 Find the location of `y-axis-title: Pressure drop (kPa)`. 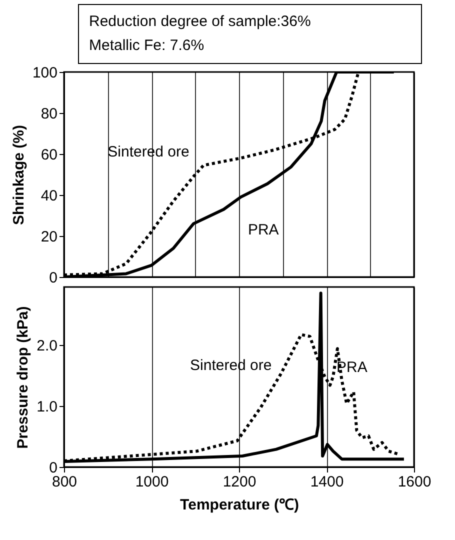

y-axis-title: Pressure drop (kPa) is located at coordinates (23, 377).